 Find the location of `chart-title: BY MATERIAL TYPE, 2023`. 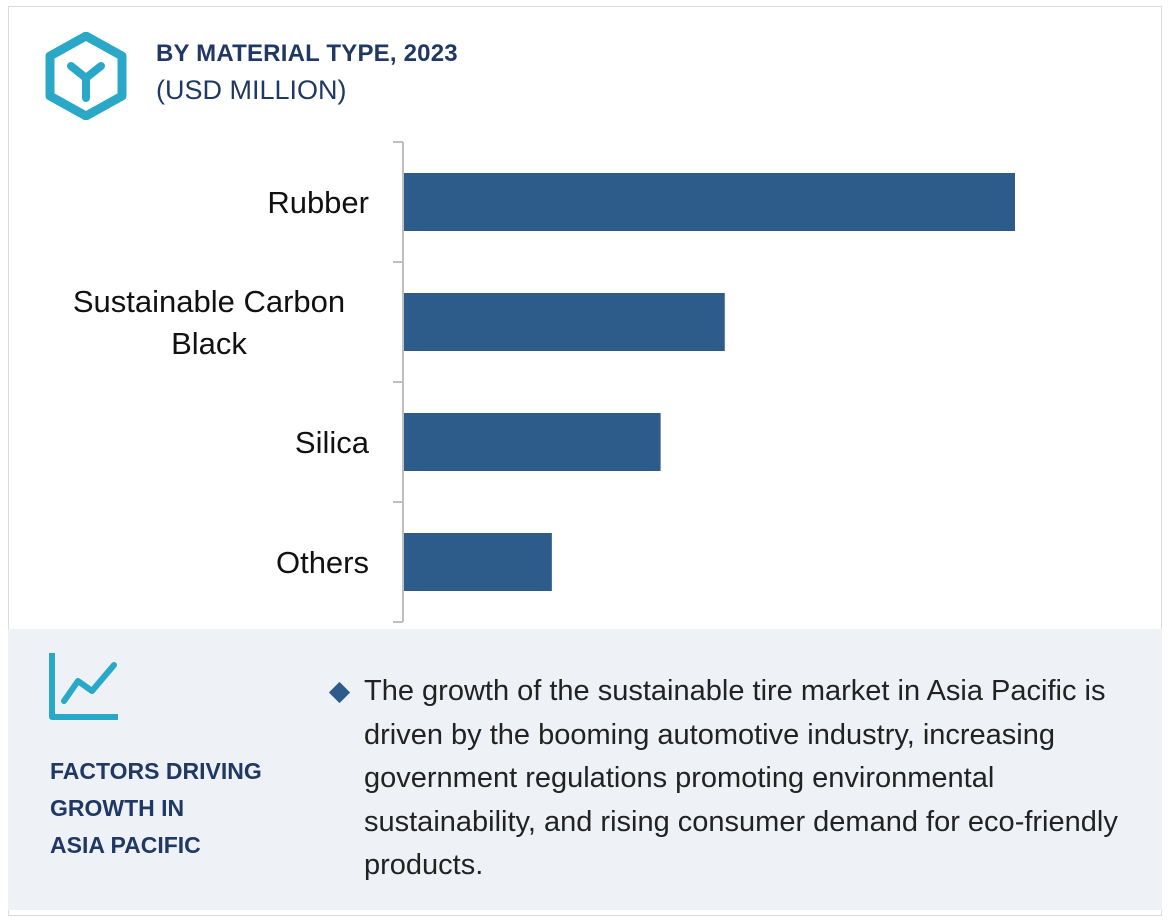

chart-title: BY MATERIAL TYPE, 2023 is located at coordinates (307, 53).